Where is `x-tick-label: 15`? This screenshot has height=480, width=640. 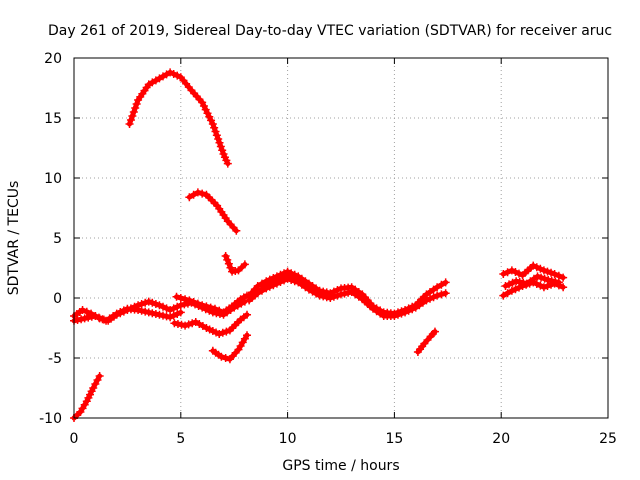
x-tick-label: 15 is located at coordinates (394, 439).